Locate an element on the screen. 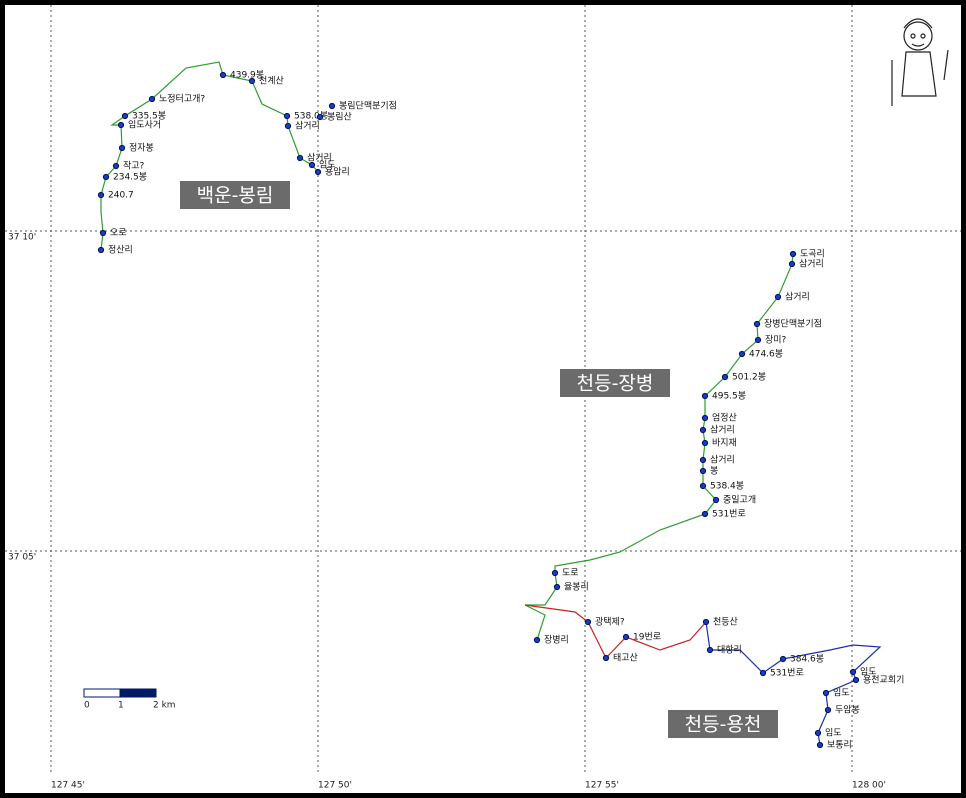 The height and width of the screenshot is (798, 966). waypoint-label: 작고? is located at coordinates (134, 166).